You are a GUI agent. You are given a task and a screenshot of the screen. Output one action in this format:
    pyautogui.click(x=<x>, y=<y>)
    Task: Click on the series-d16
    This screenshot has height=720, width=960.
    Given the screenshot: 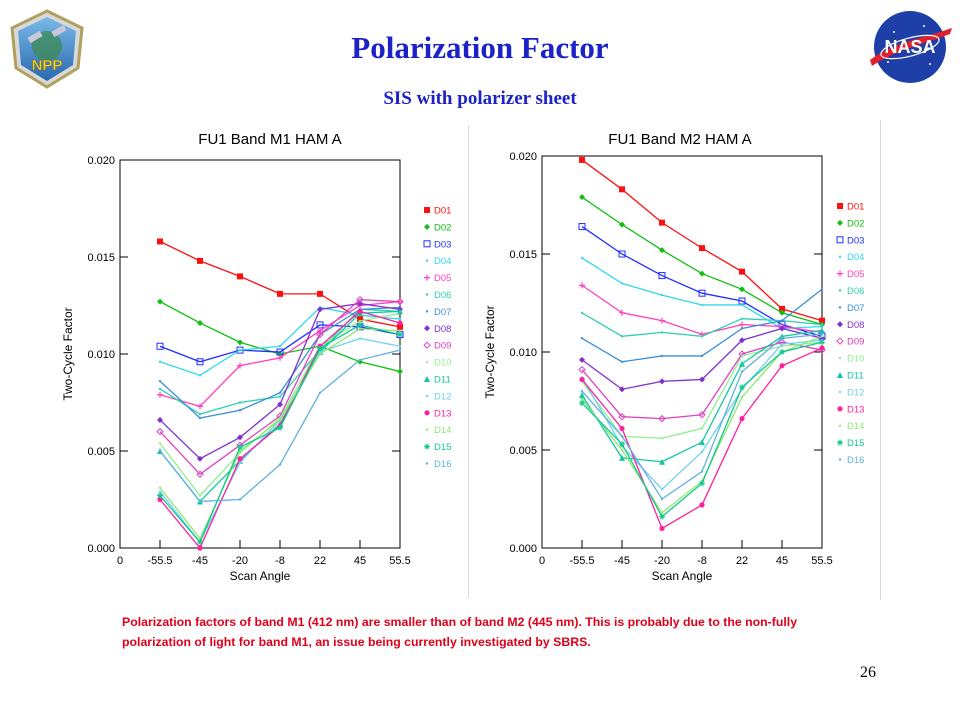 What is the action you would take?
    pyautogui.click(x=280, y=425)
    